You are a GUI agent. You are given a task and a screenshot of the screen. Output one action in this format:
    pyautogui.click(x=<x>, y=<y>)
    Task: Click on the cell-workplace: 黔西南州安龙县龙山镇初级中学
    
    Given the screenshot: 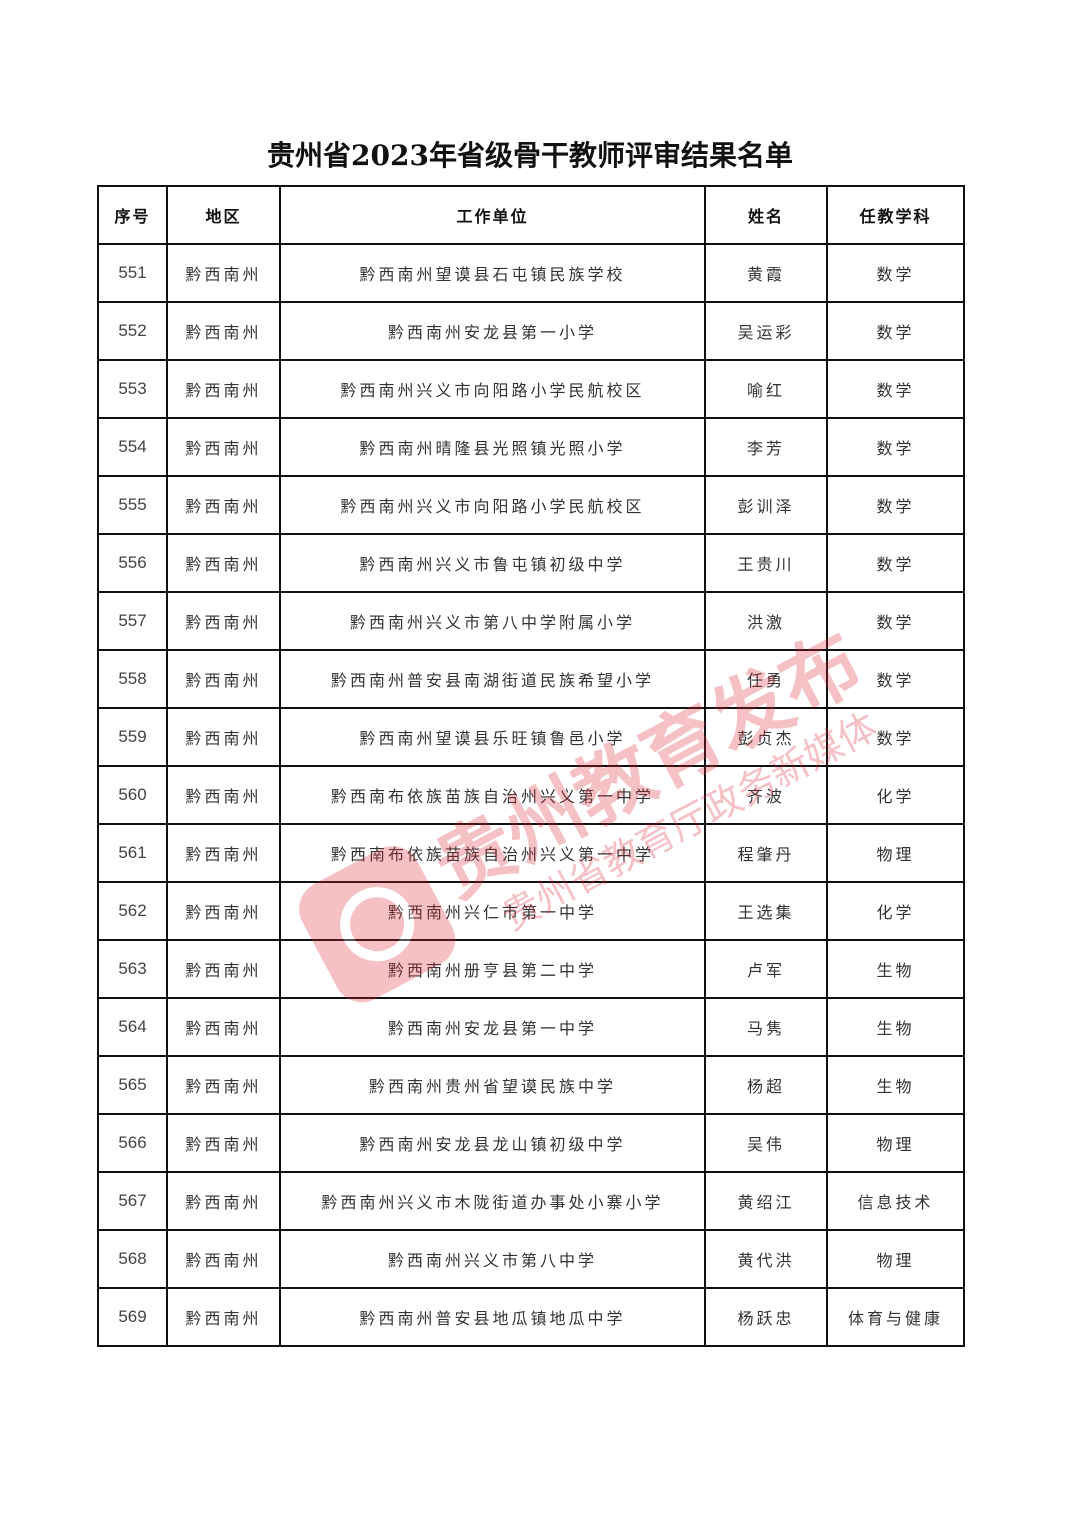 What is the action you would take?
    pyautogui.click(x=492, y=1143)
    